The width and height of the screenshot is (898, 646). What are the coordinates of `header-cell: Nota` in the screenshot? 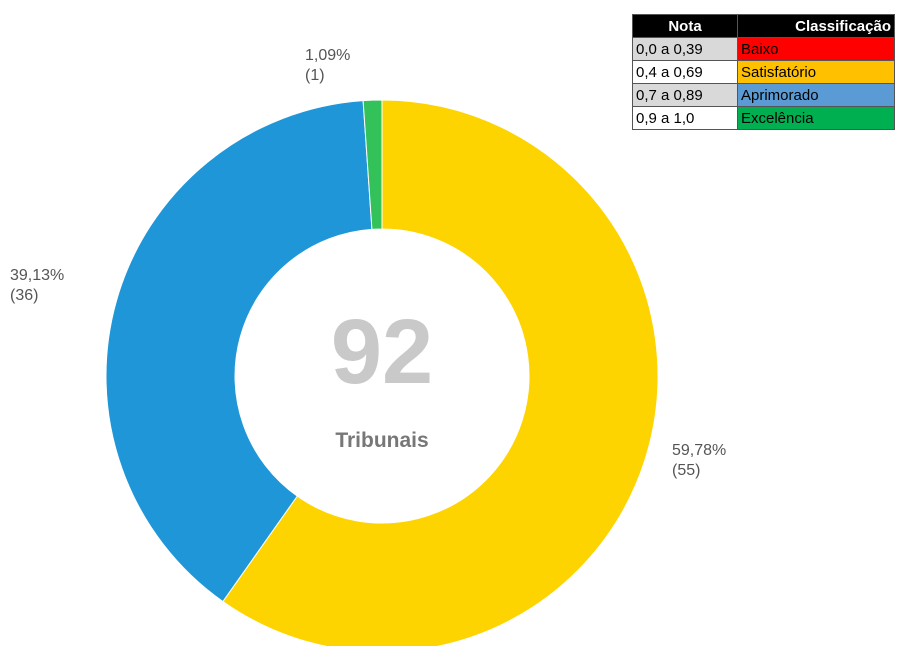 It's located at (685, 26).